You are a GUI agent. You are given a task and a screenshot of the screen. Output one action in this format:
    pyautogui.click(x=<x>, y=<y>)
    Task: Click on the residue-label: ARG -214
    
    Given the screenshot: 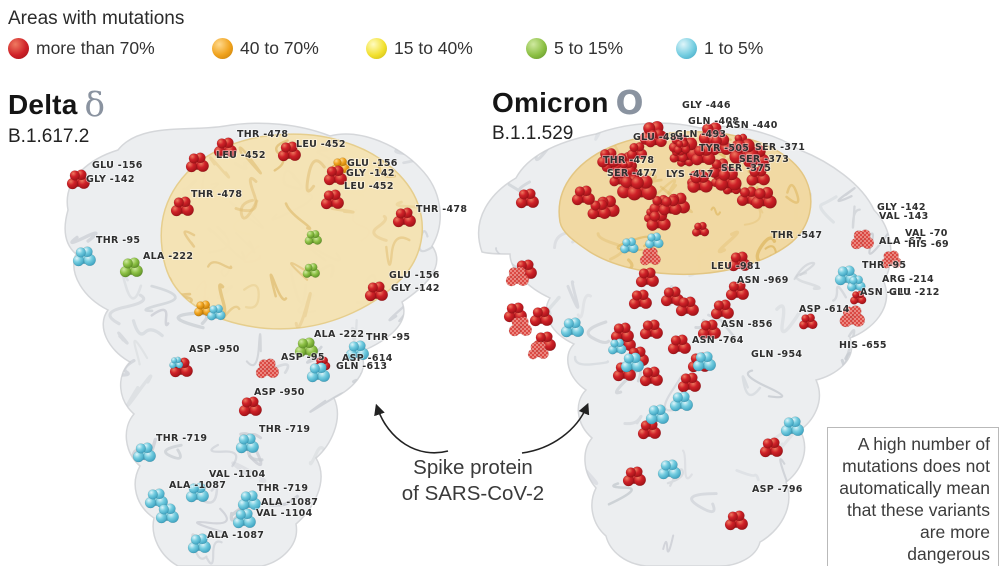 What is the action you would take?
    pyautogui.click(x=908, y=279)
    